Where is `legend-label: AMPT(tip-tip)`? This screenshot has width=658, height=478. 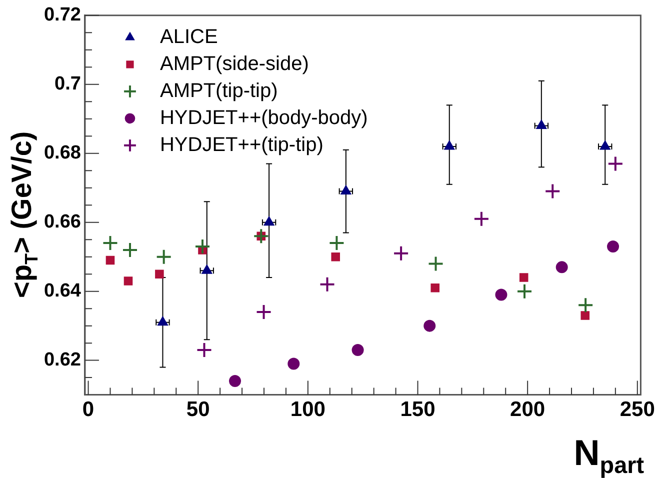
legend-label: AMPT(tip-tip) is located at coordinates (219, 91).